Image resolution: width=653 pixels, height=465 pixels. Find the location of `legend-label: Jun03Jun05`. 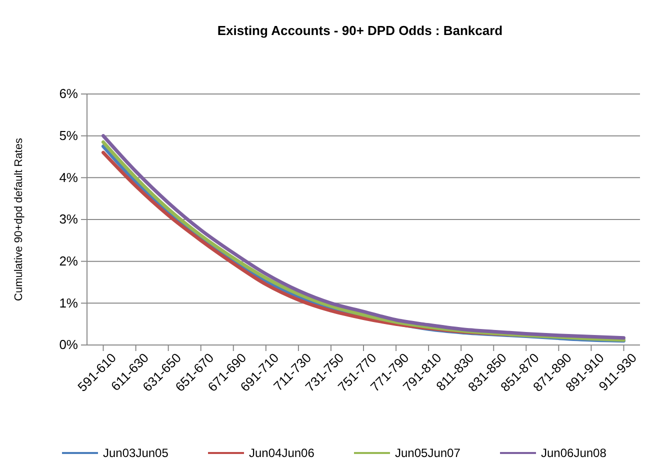

legend-label: Jun03Jun05 is located at coordinates (136, 453).